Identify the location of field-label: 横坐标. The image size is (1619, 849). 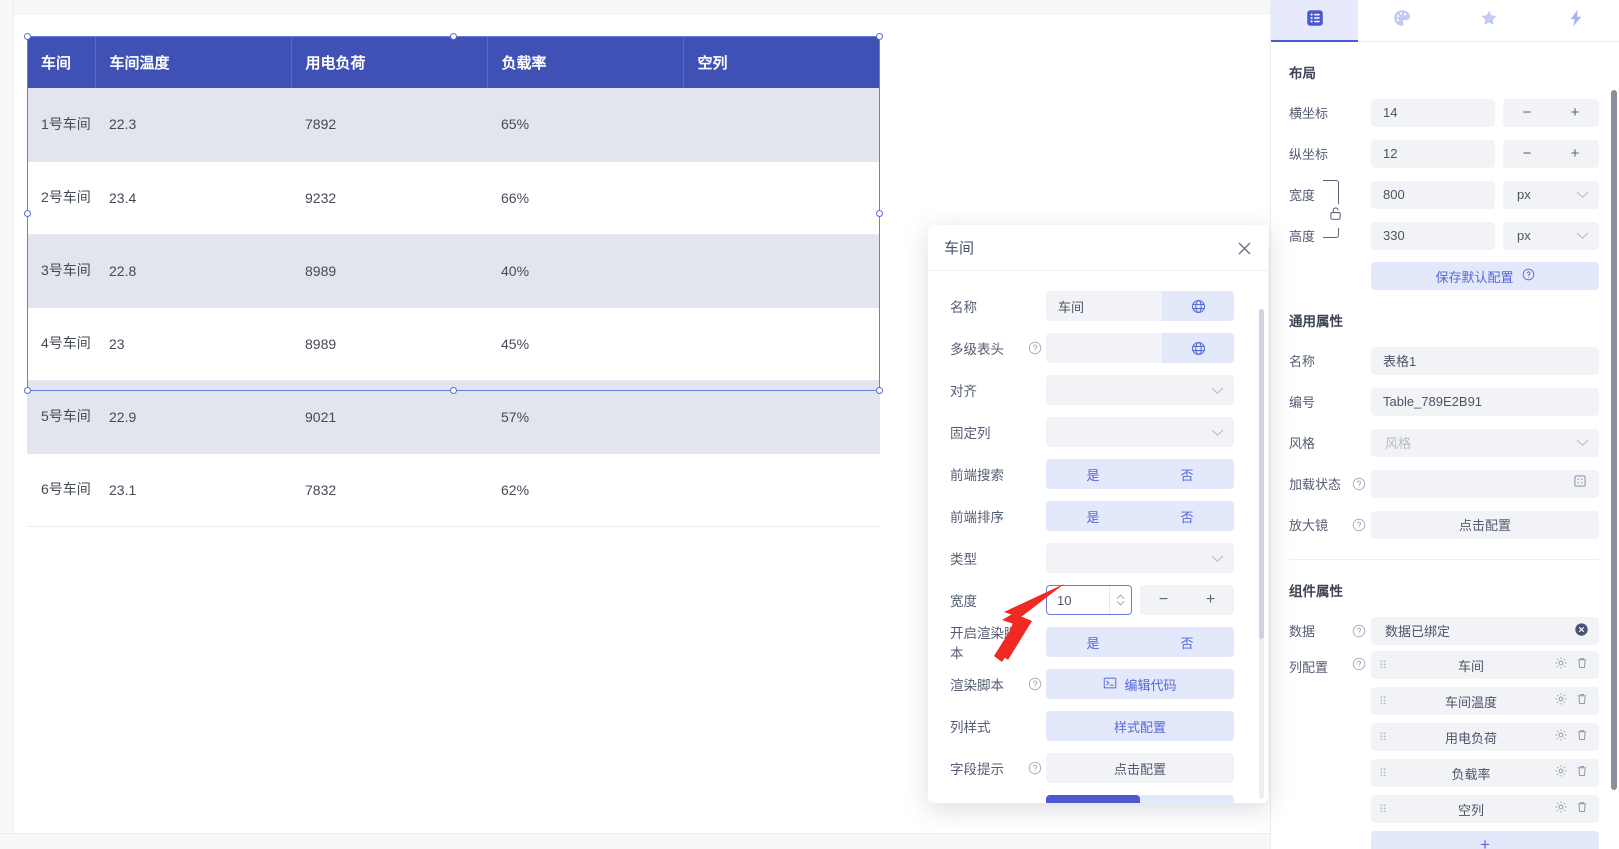
(1309, 113).